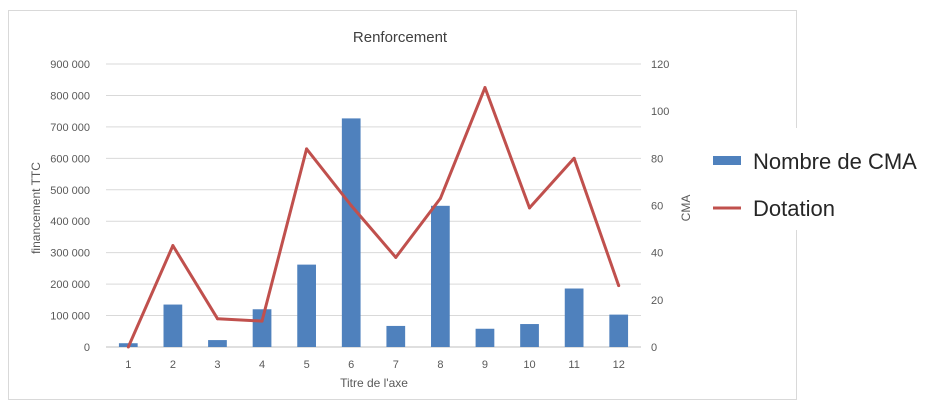  I want to click on left-tick-label: 500 000, so click(70, 191).